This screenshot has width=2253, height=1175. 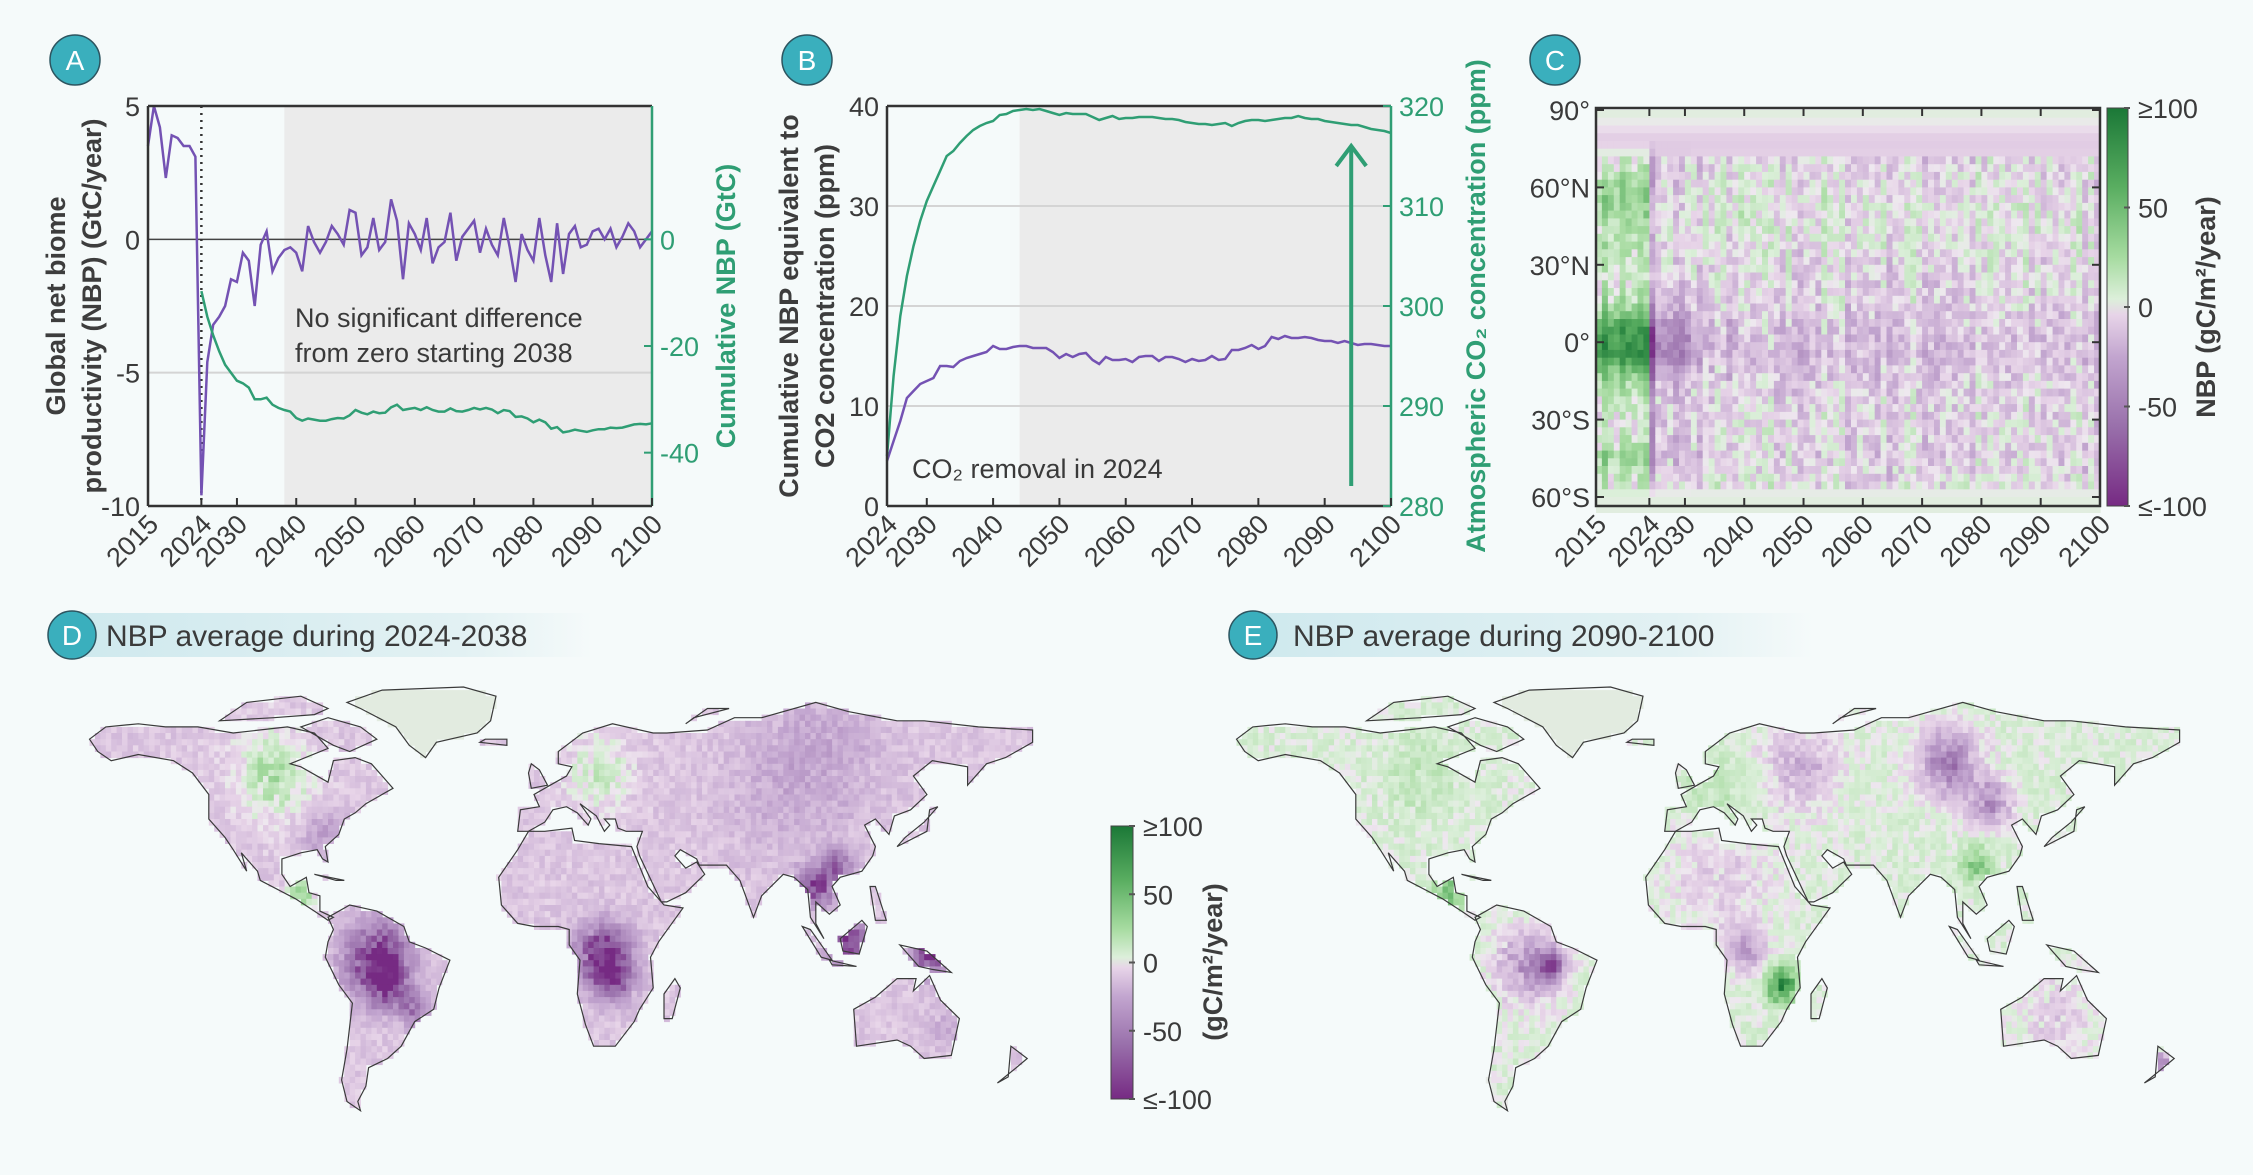 What do you see at coordinates (1848, 307) in the screenshot?
I see `heatmap-frame` at bounding box center [1848, 307].